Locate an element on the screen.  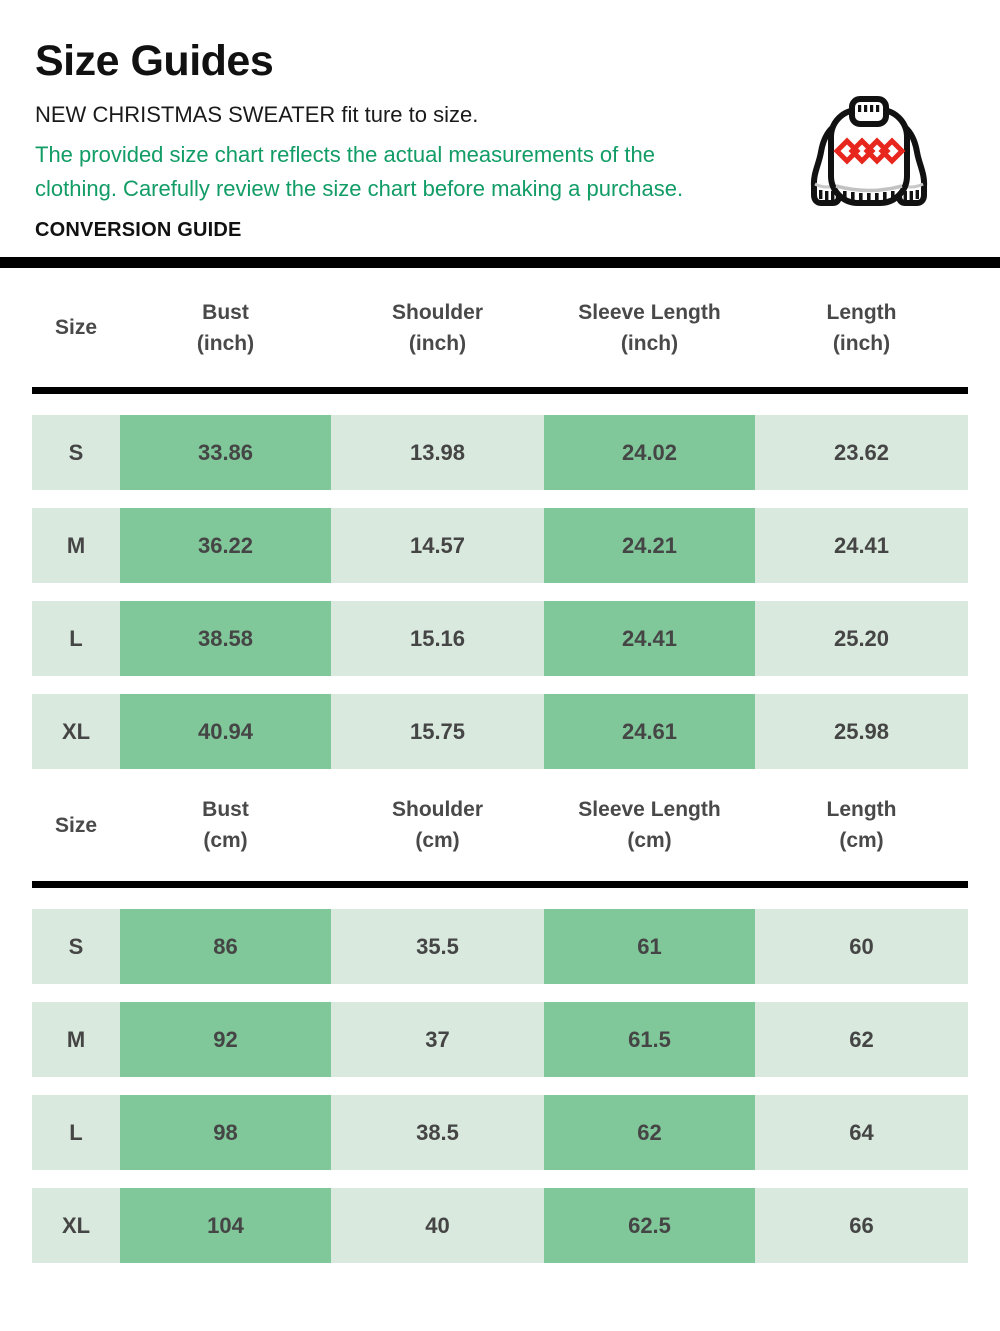
cell-shoulder: 14.57 is located at coordinates (437, 545).